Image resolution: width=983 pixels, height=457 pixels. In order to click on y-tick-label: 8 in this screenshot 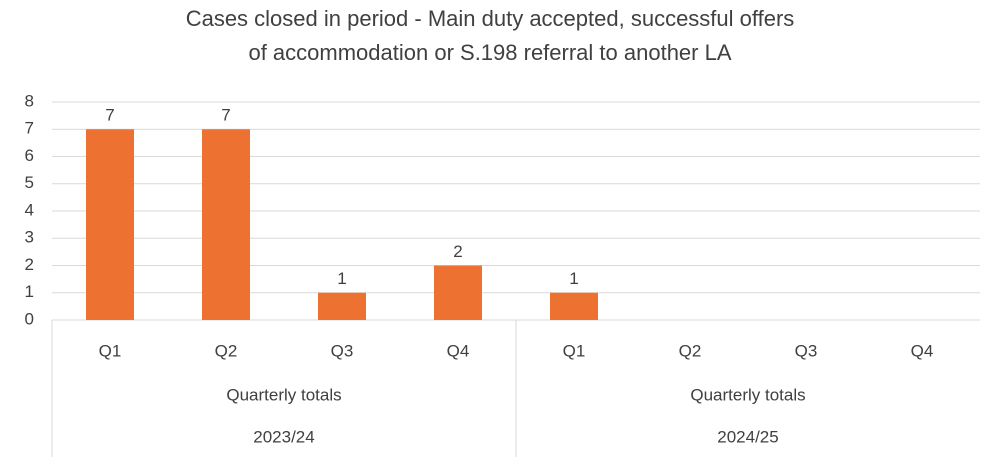, I will do `click(29, 100)`.